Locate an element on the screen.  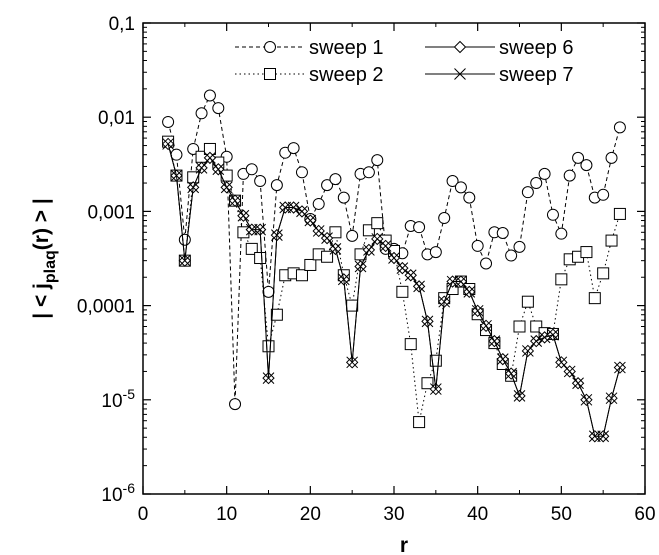
legend: sweep 1 sweep 2 sweep 6 sweep 7 is located at coordinates (404, 61).